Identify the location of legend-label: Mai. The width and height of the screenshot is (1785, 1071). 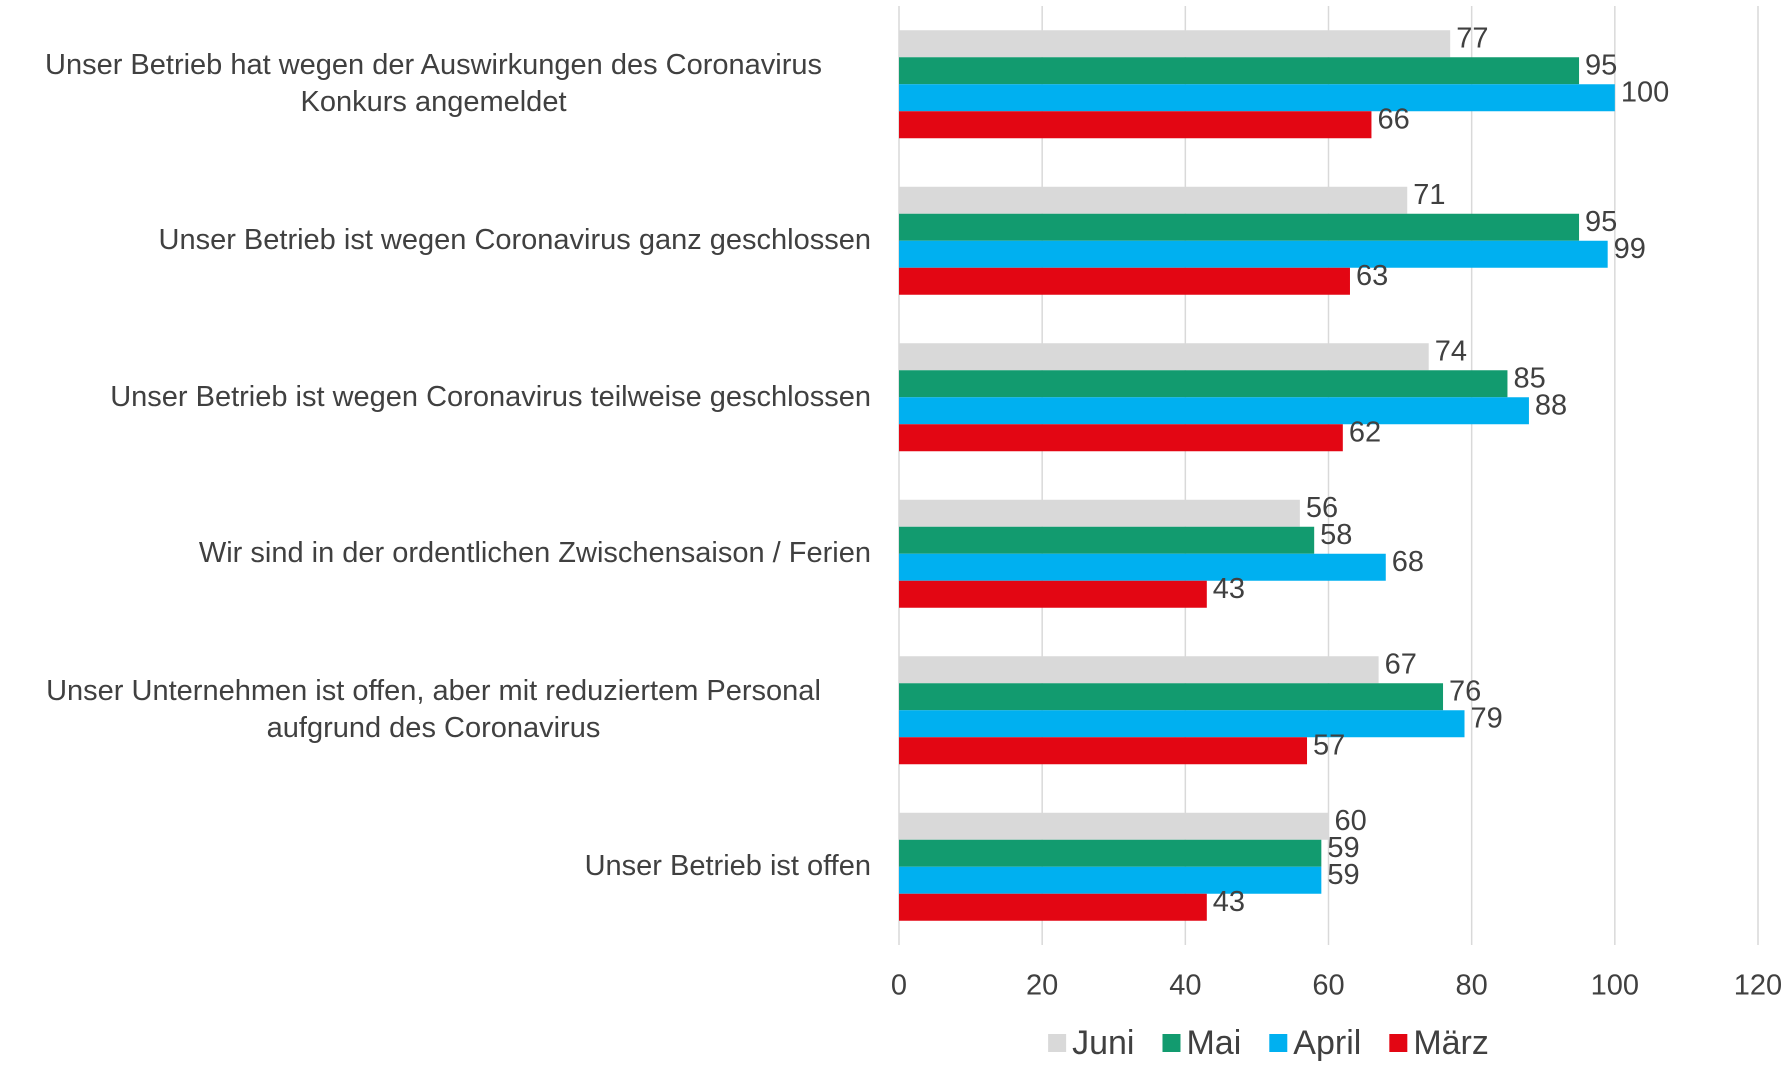
(1213, 1043).